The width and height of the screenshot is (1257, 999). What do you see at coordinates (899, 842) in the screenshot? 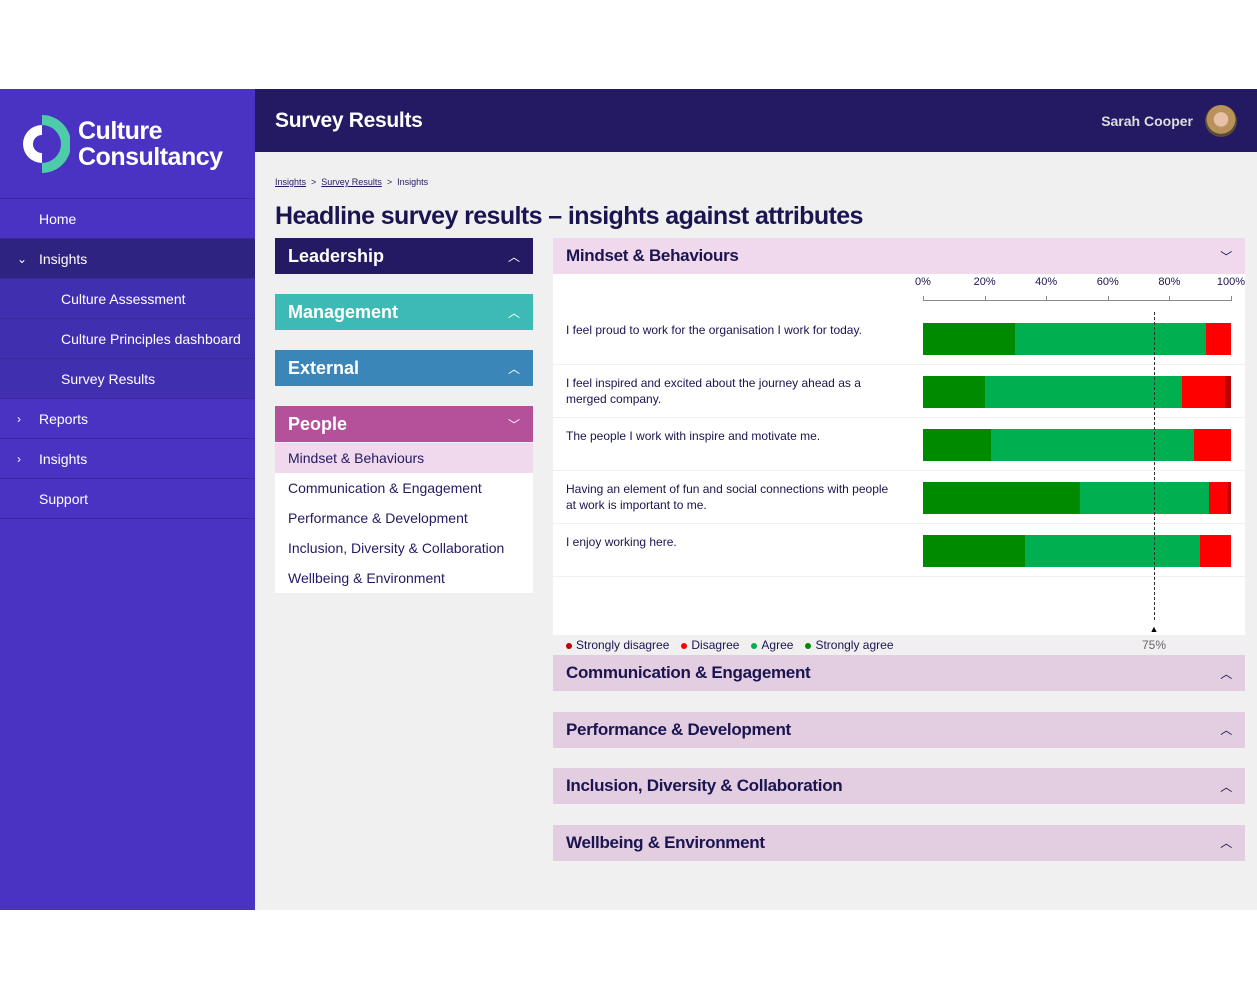
I see `panel-header: Wellbeing & Environment ︿` at bounding box center [899, 842].